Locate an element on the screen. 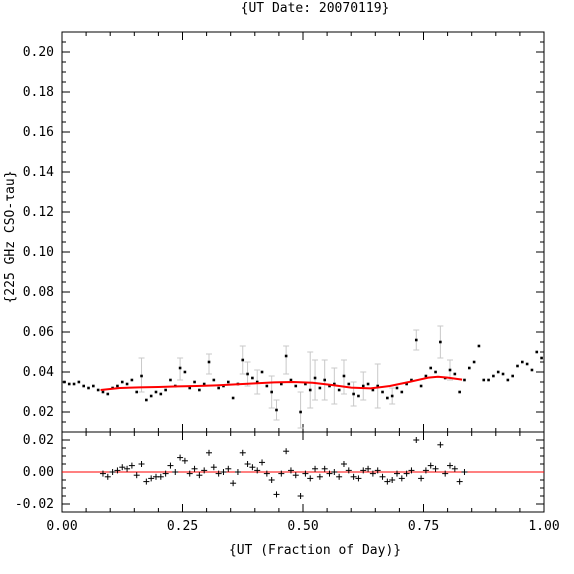 Image resolution: width=574 pixels, height=574 pixels. y-tick-label: 0.06 is located at coordinates (38, 332).